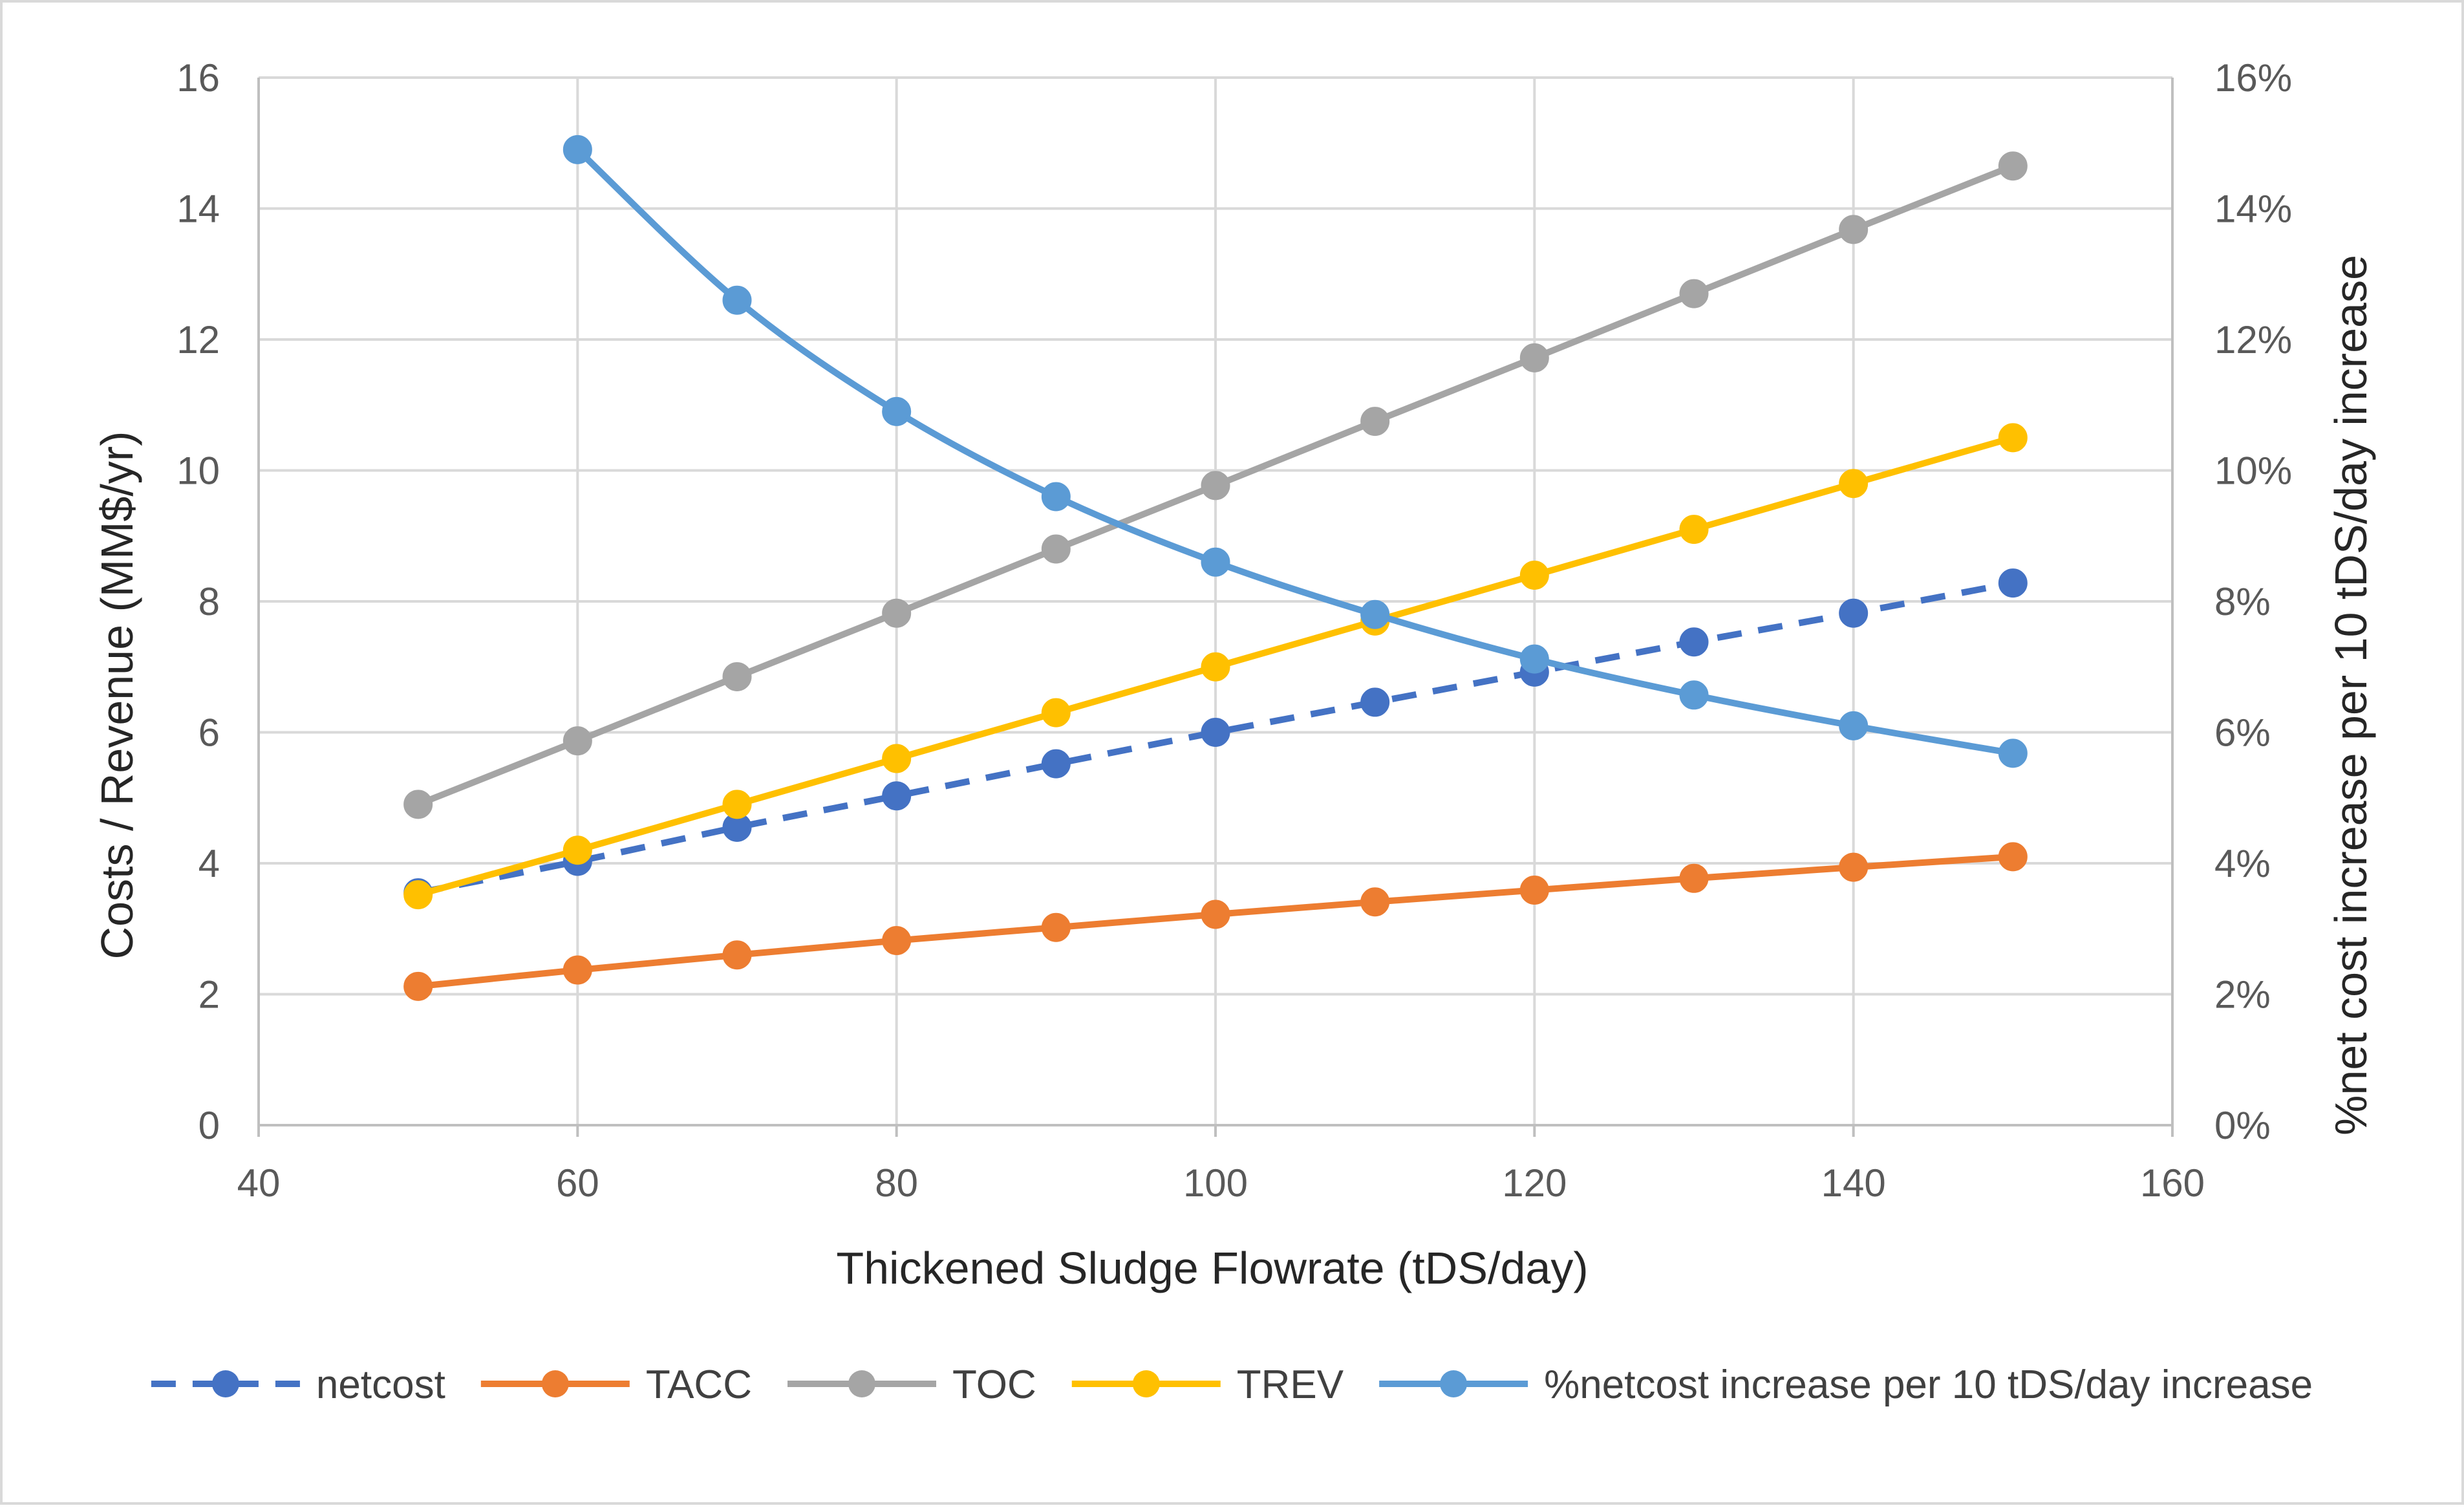 The height and width of the screenshot is (1508, 2464). Describe the element at coordinates (198, 471) in the screenshot. I see `y-tick-label: 10` at that location.